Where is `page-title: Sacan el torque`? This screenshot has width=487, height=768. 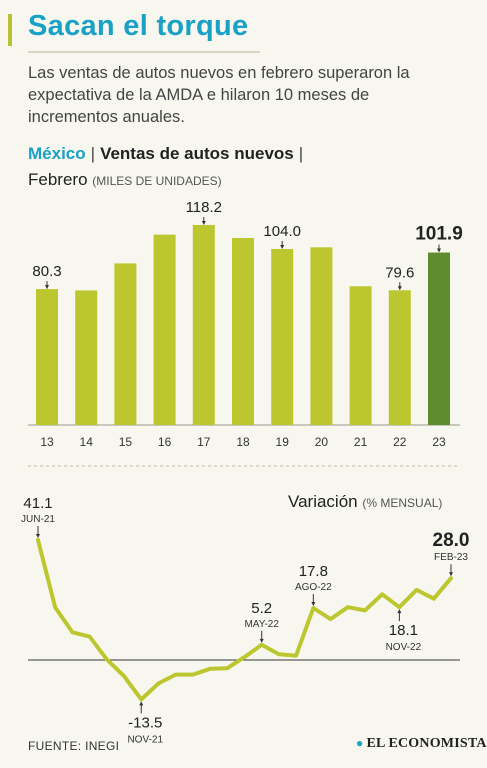
page-title: Sacan el torque is located at coordinates (138, 26).